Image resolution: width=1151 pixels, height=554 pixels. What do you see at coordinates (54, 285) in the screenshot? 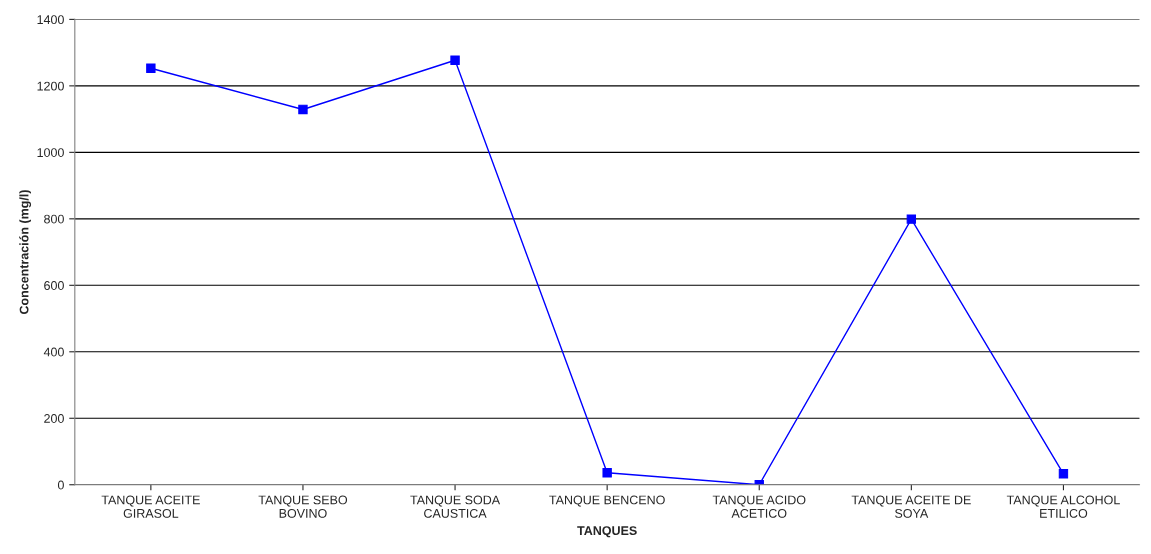
I see `y-tick-label: 600` at bounding box center [54, 285].